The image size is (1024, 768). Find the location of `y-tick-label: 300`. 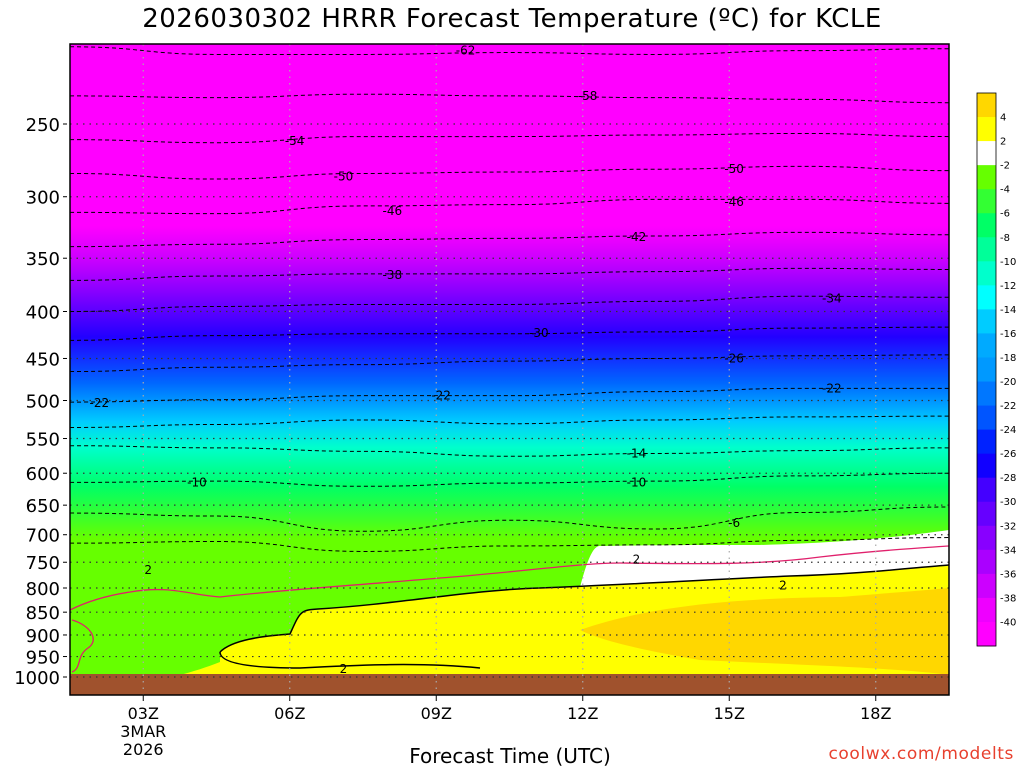

y-tick-label: 300 is located at coordinates (43, 198).